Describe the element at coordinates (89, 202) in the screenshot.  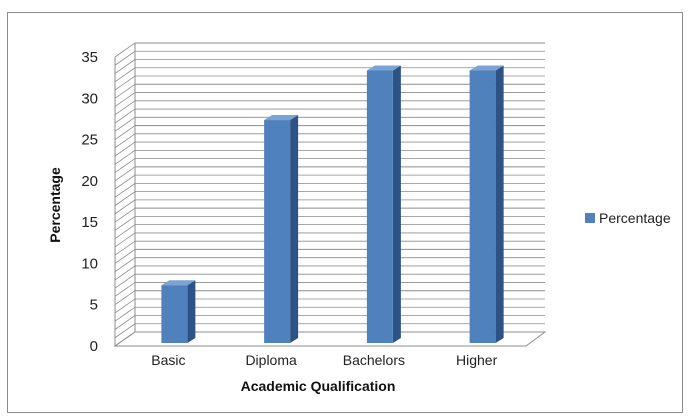
I see `y-axis-ticks: 0 5 10 15 20 25 30 35` at that location.